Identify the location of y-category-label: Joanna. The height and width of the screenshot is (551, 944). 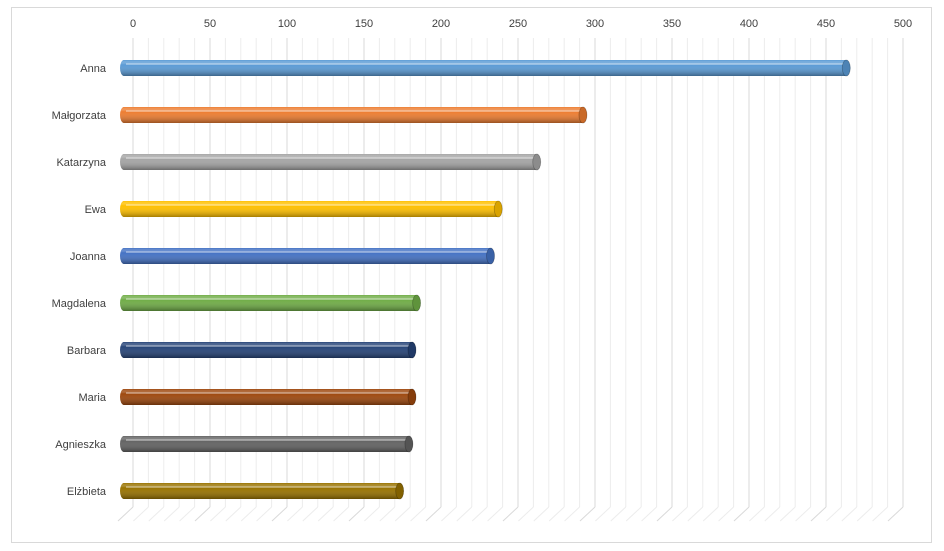
(88, 257).